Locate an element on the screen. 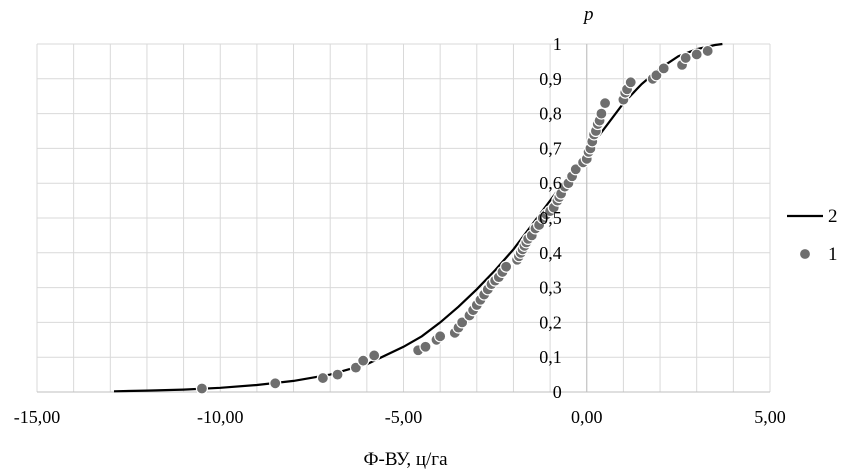 This screenshot has height=474, width=847. x-tick-label: 0,00 is located at coordinates (587, 417).